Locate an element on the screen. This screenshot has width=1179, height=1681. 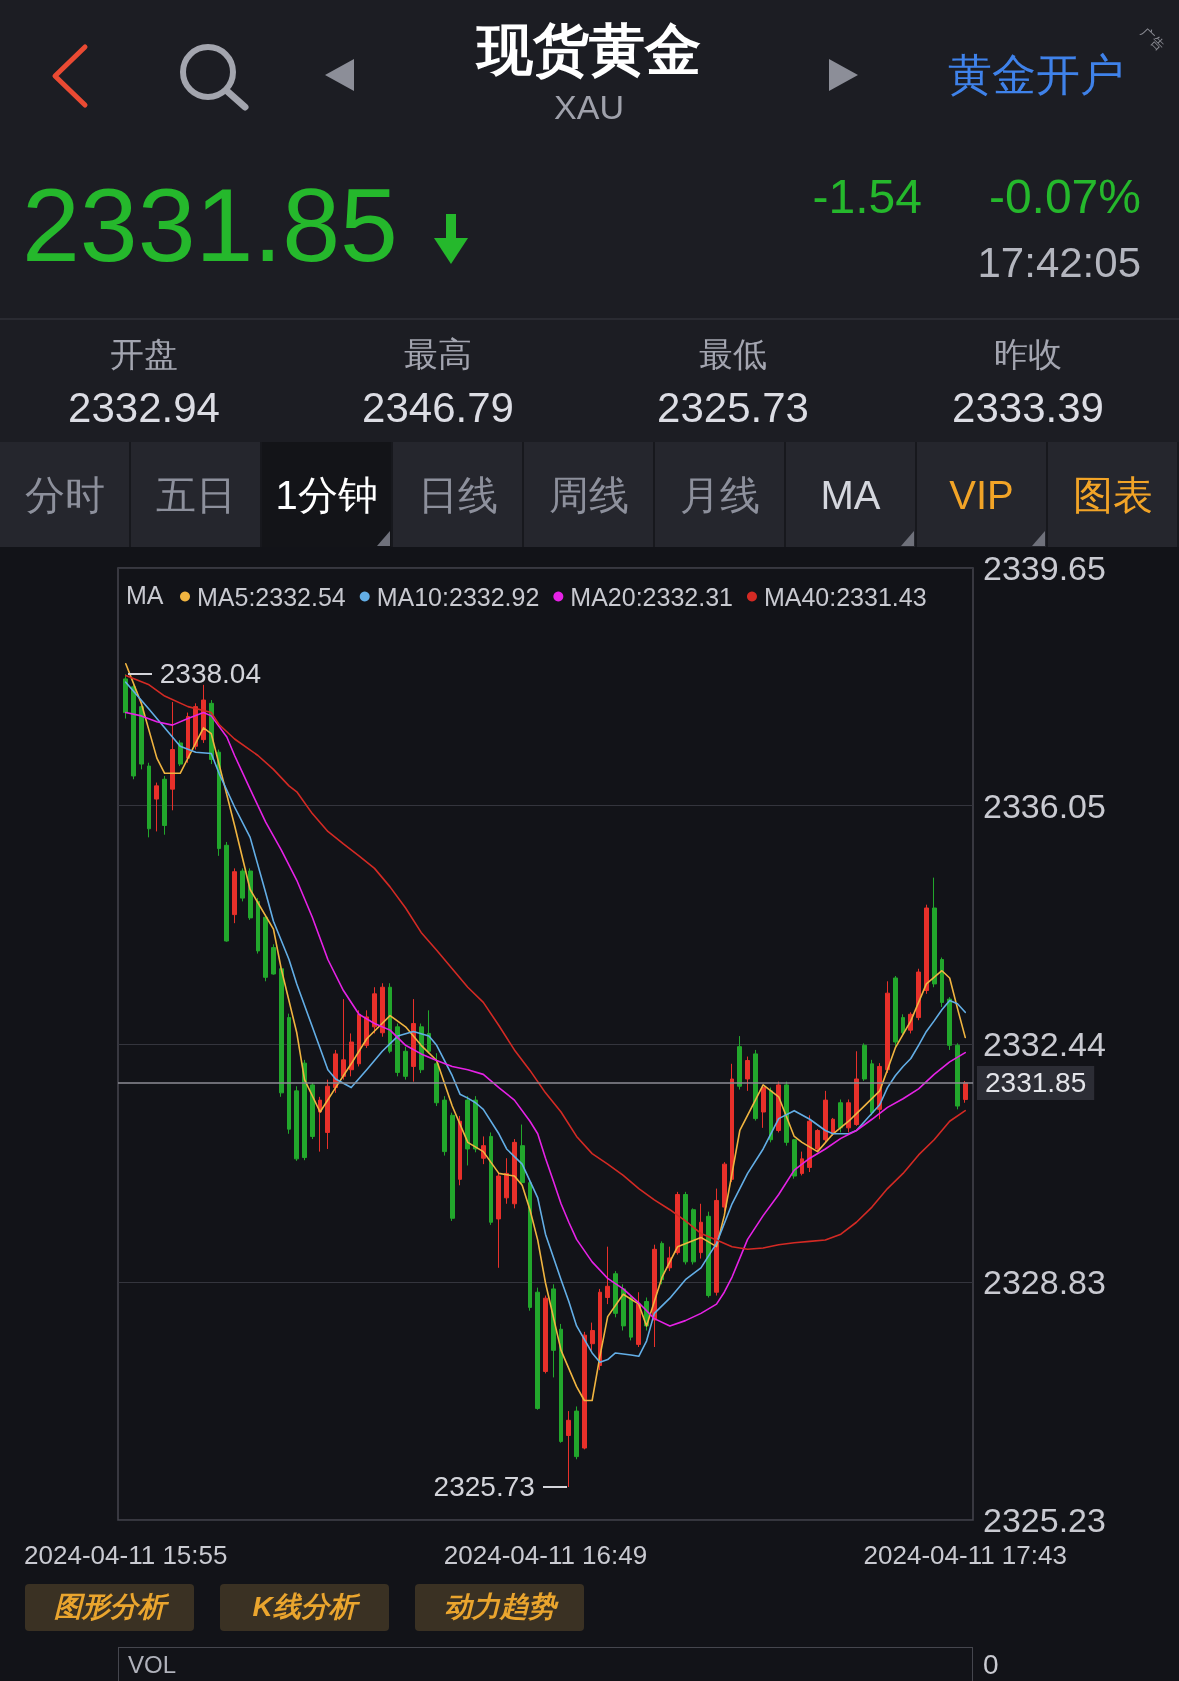
y-tick-label: 2339.65 is located at coordinates (1044, 568).